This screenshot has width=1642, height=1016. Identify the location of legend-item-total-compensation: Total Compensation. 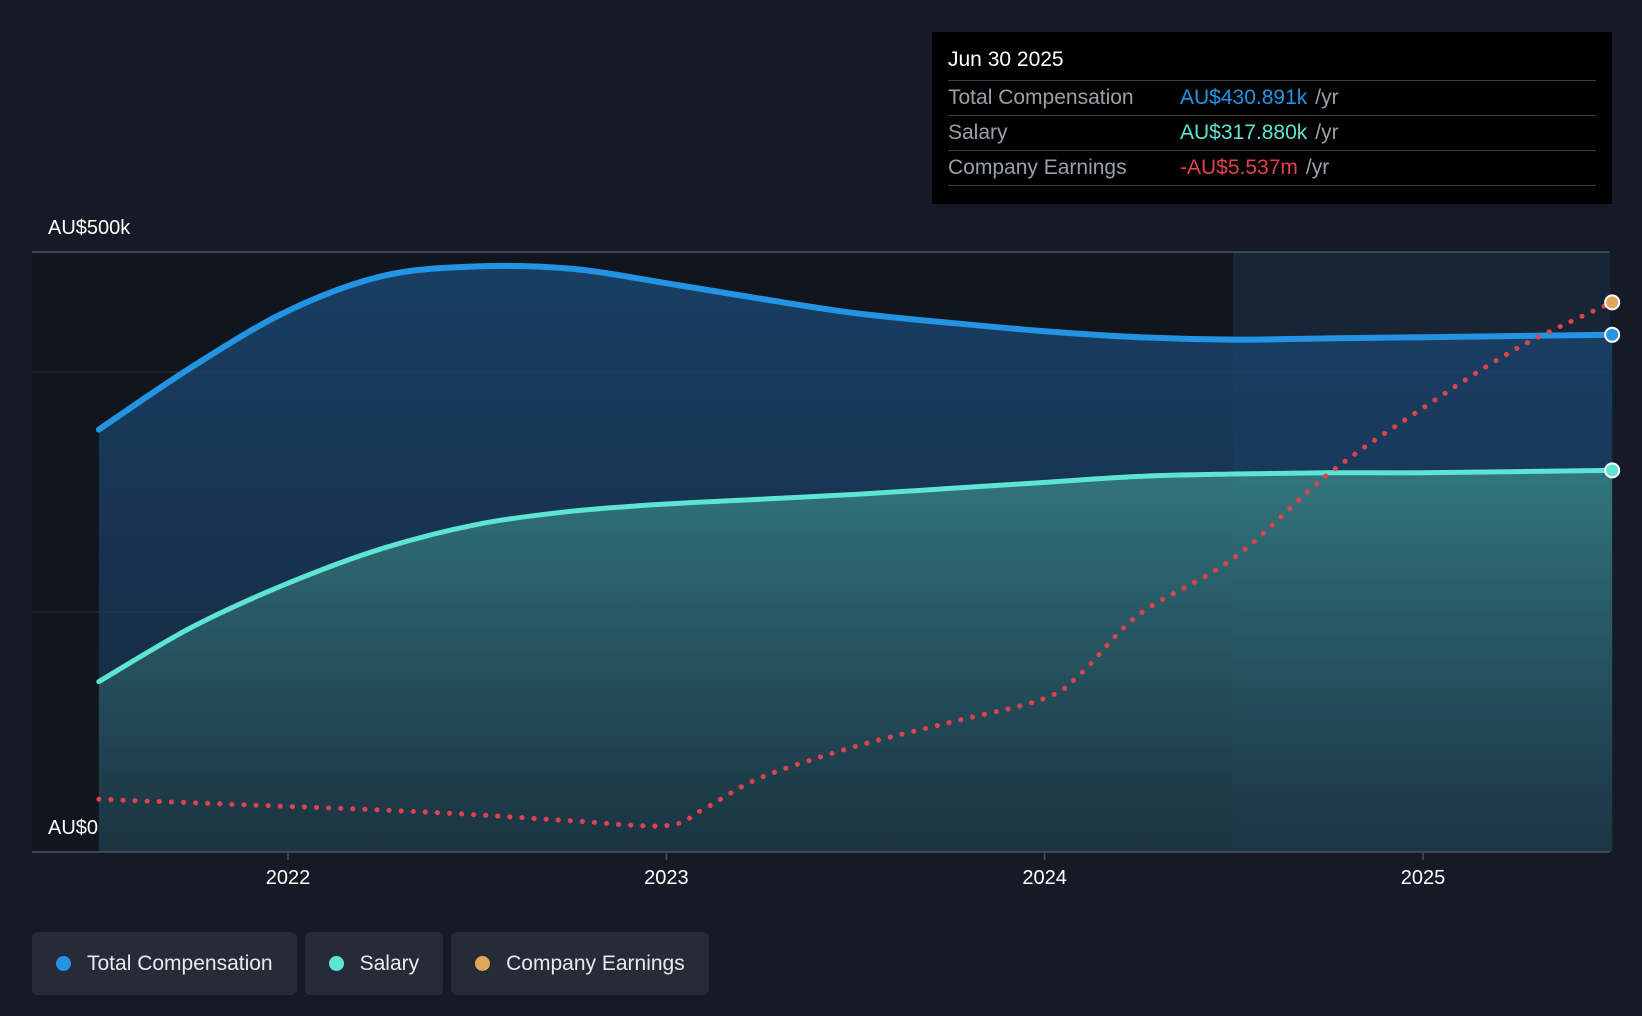
(164, 963).